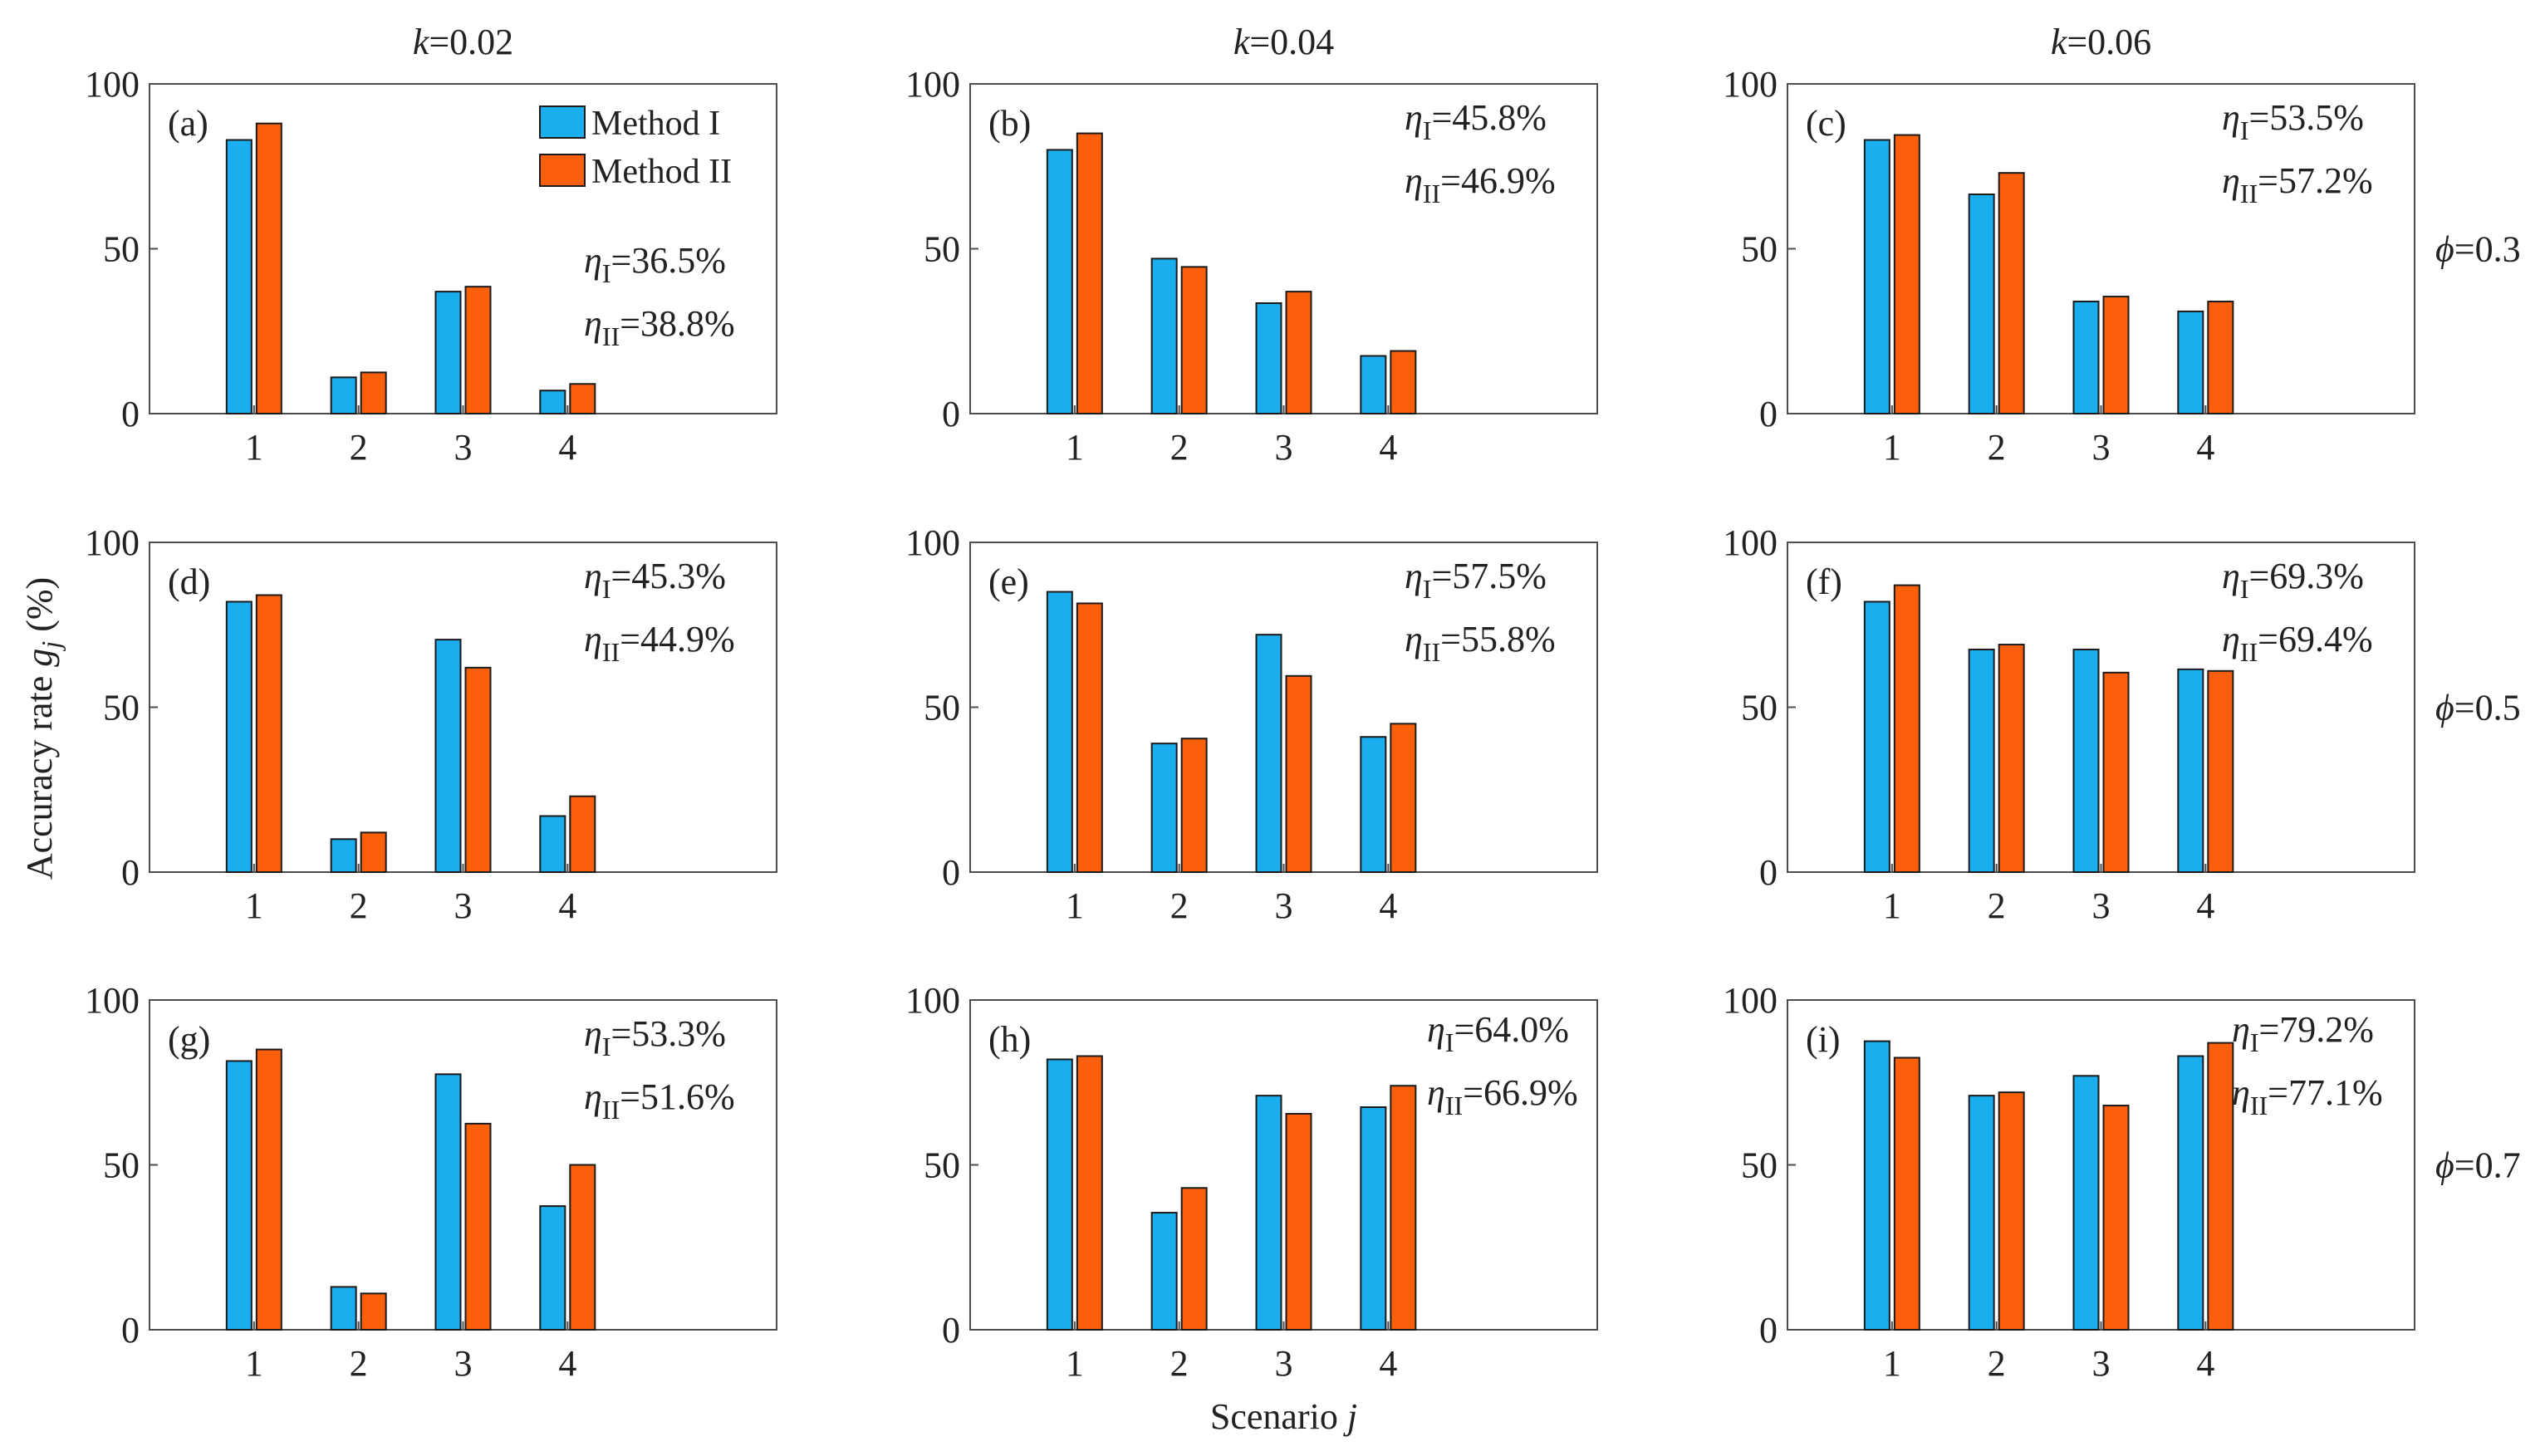 The image size is (2545, 1456). What do you see at coordinates (668, 1033) in the screenshot?
I see `eta-value: =53.3%` at bounding box center [668, 1033].